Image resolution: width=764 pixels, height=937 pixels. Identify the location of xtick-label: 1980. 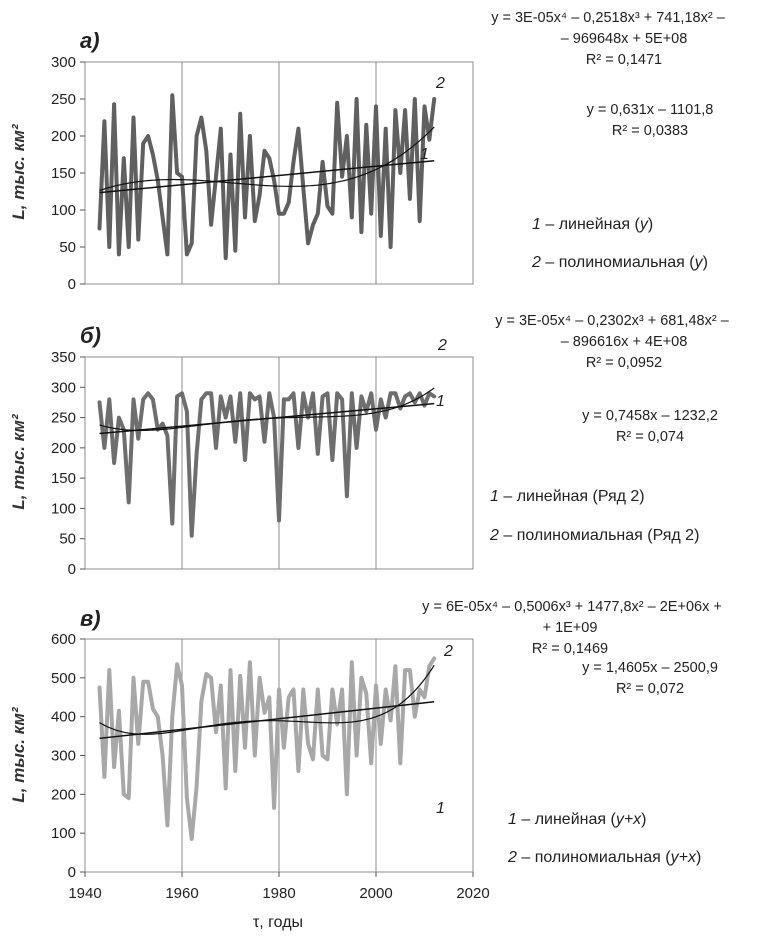
(278, 893).